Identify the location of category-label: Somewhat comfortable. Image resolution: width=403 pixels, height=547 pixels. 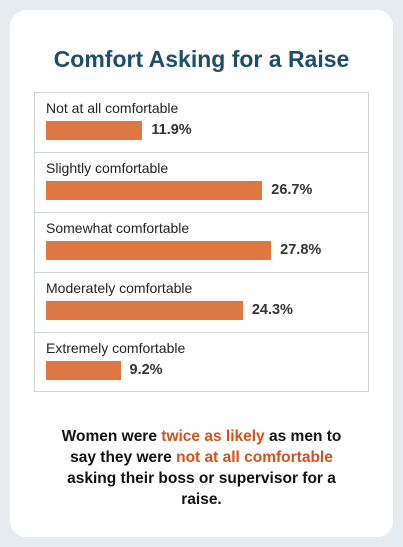
(118, 228).